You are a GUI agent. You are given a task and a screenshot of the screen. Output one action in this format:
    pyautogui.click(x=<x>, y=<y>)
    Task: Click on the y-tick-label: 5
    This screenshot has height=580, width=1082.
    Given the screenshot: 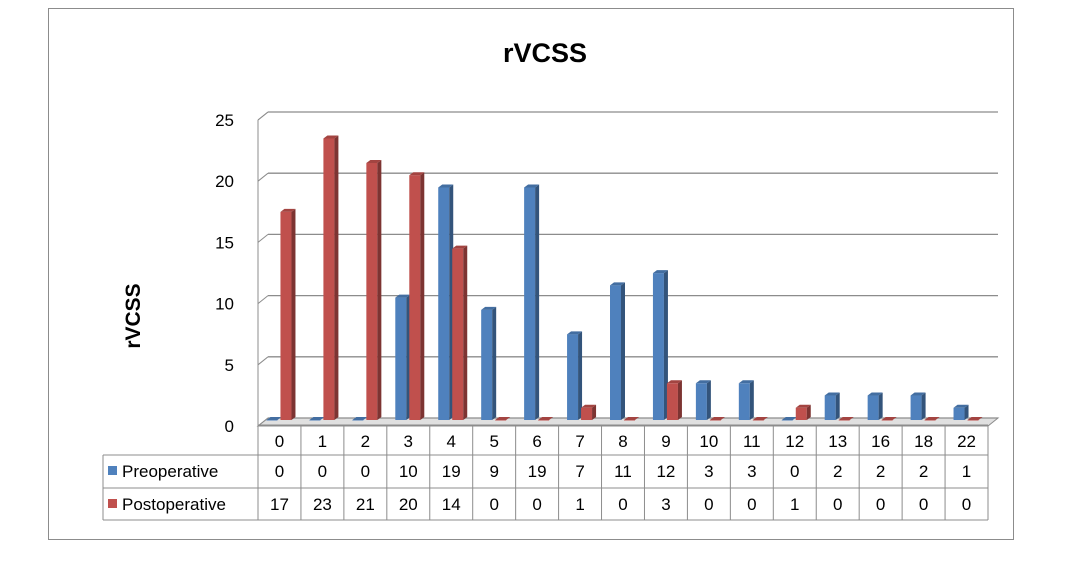 What is the action you would take?
    pyautogui.click(x=229, y=365)
    